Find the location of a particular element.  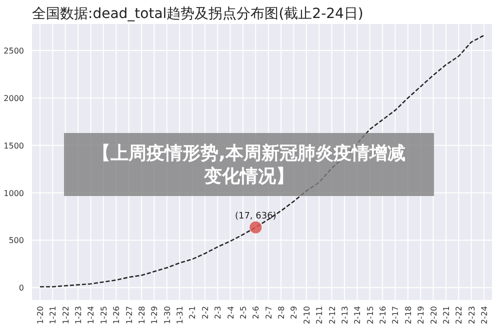

y-tick-label: 2500 is located at coordinates (14, 51).